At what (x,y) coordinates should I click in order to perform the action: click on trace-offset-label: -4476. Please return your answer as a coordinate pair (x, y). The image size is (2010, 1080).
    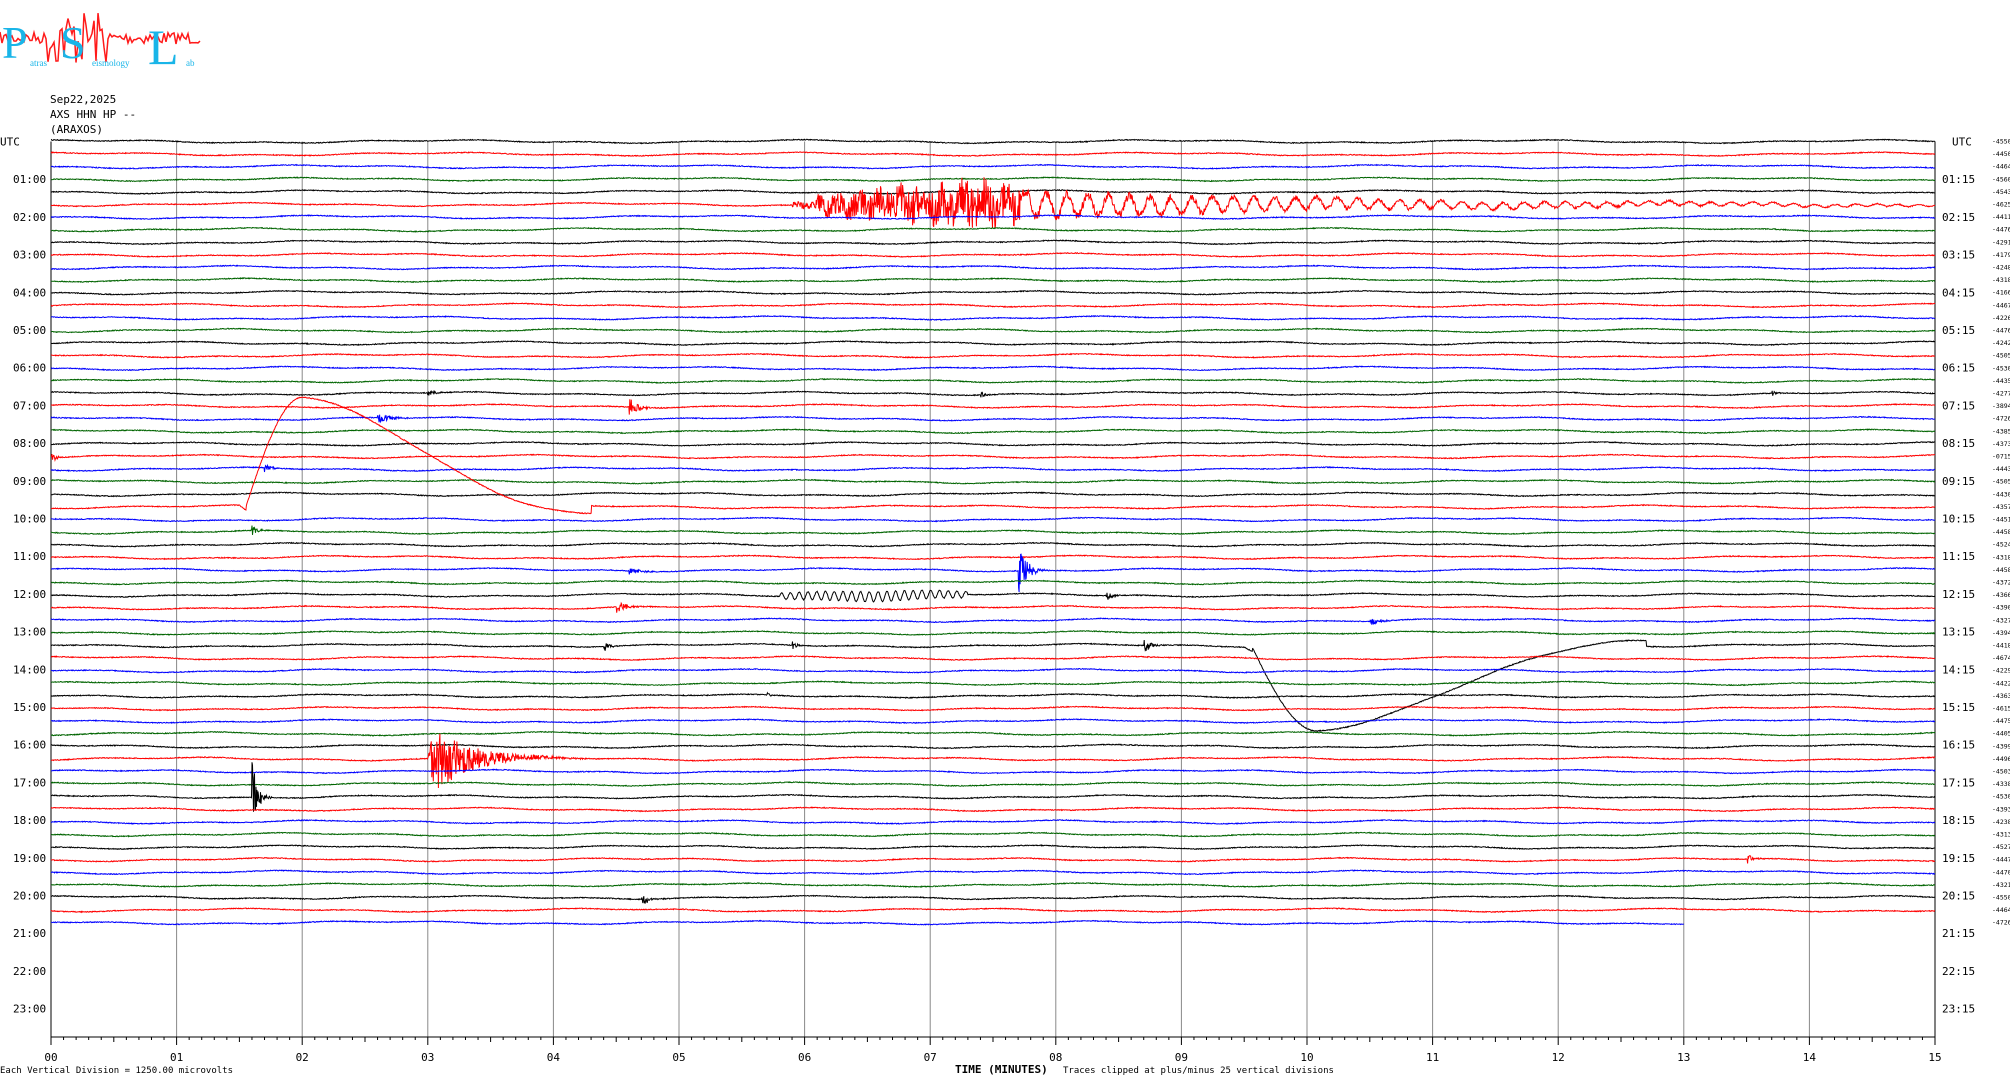
    Looking at the image, I should click on (2001, 230).